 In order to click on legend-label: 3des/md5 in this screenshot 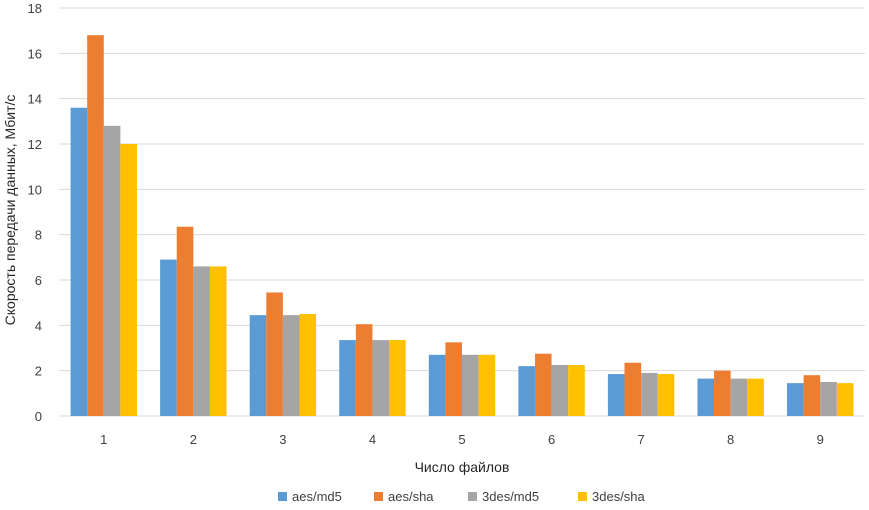, I will do `click(510, 496)`.